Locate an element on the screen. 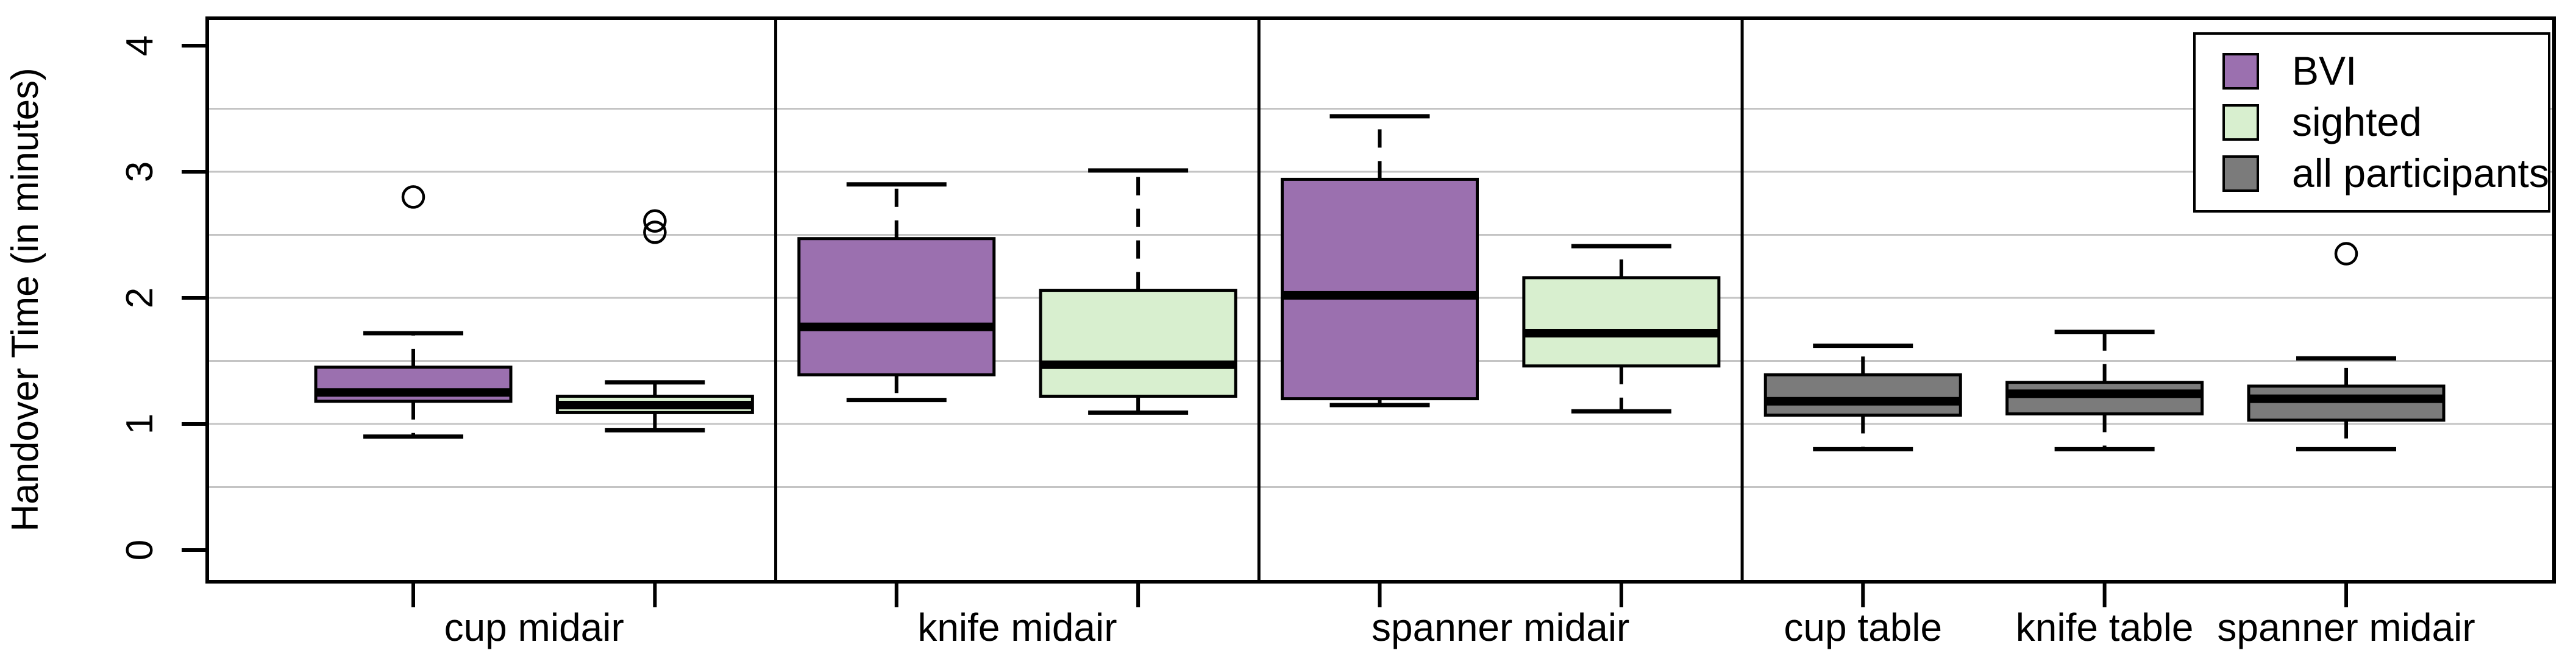  x-group-label-spanner-midair-5: spanner midair is located at coordinates (2346, 627).